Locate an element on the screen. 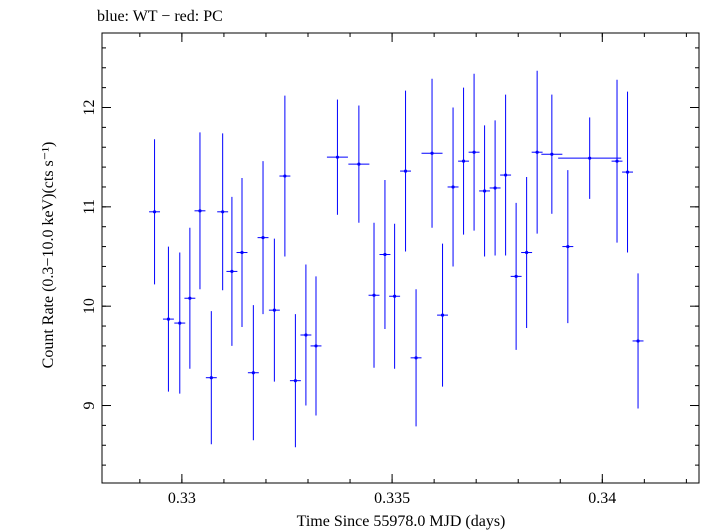 Image resolution: width=709 pixels, height=532 pixels. y-tick-label: 12 is located at coordinates (89, 108).